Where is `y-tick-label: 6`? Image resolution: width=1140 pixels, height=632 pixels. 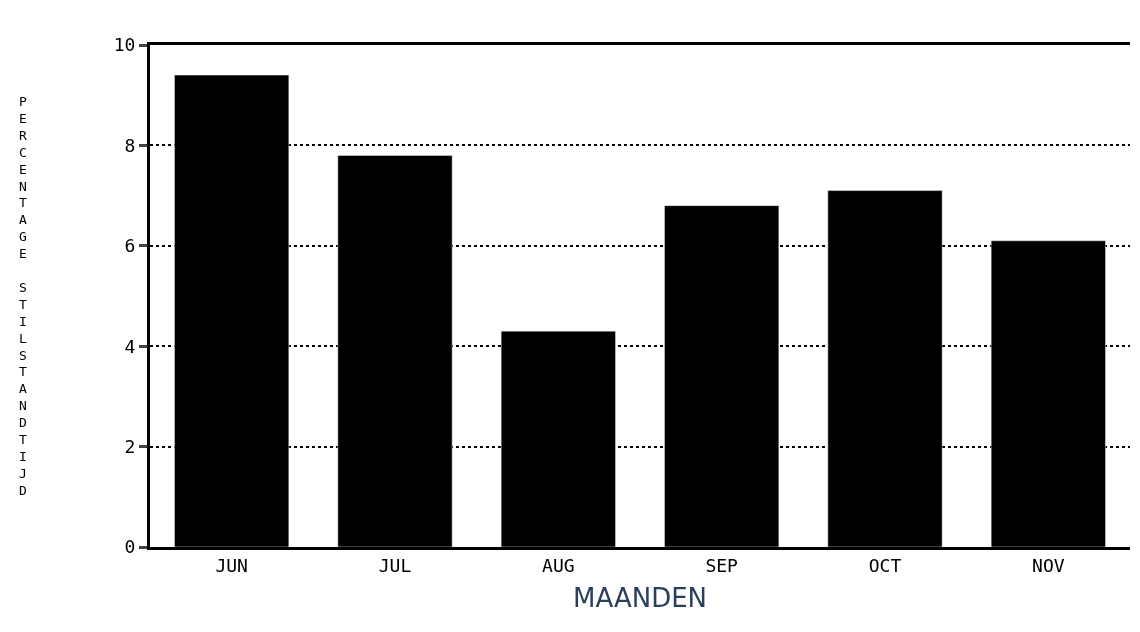 y-tick-label: 6 is located at coordinates (130, 246).